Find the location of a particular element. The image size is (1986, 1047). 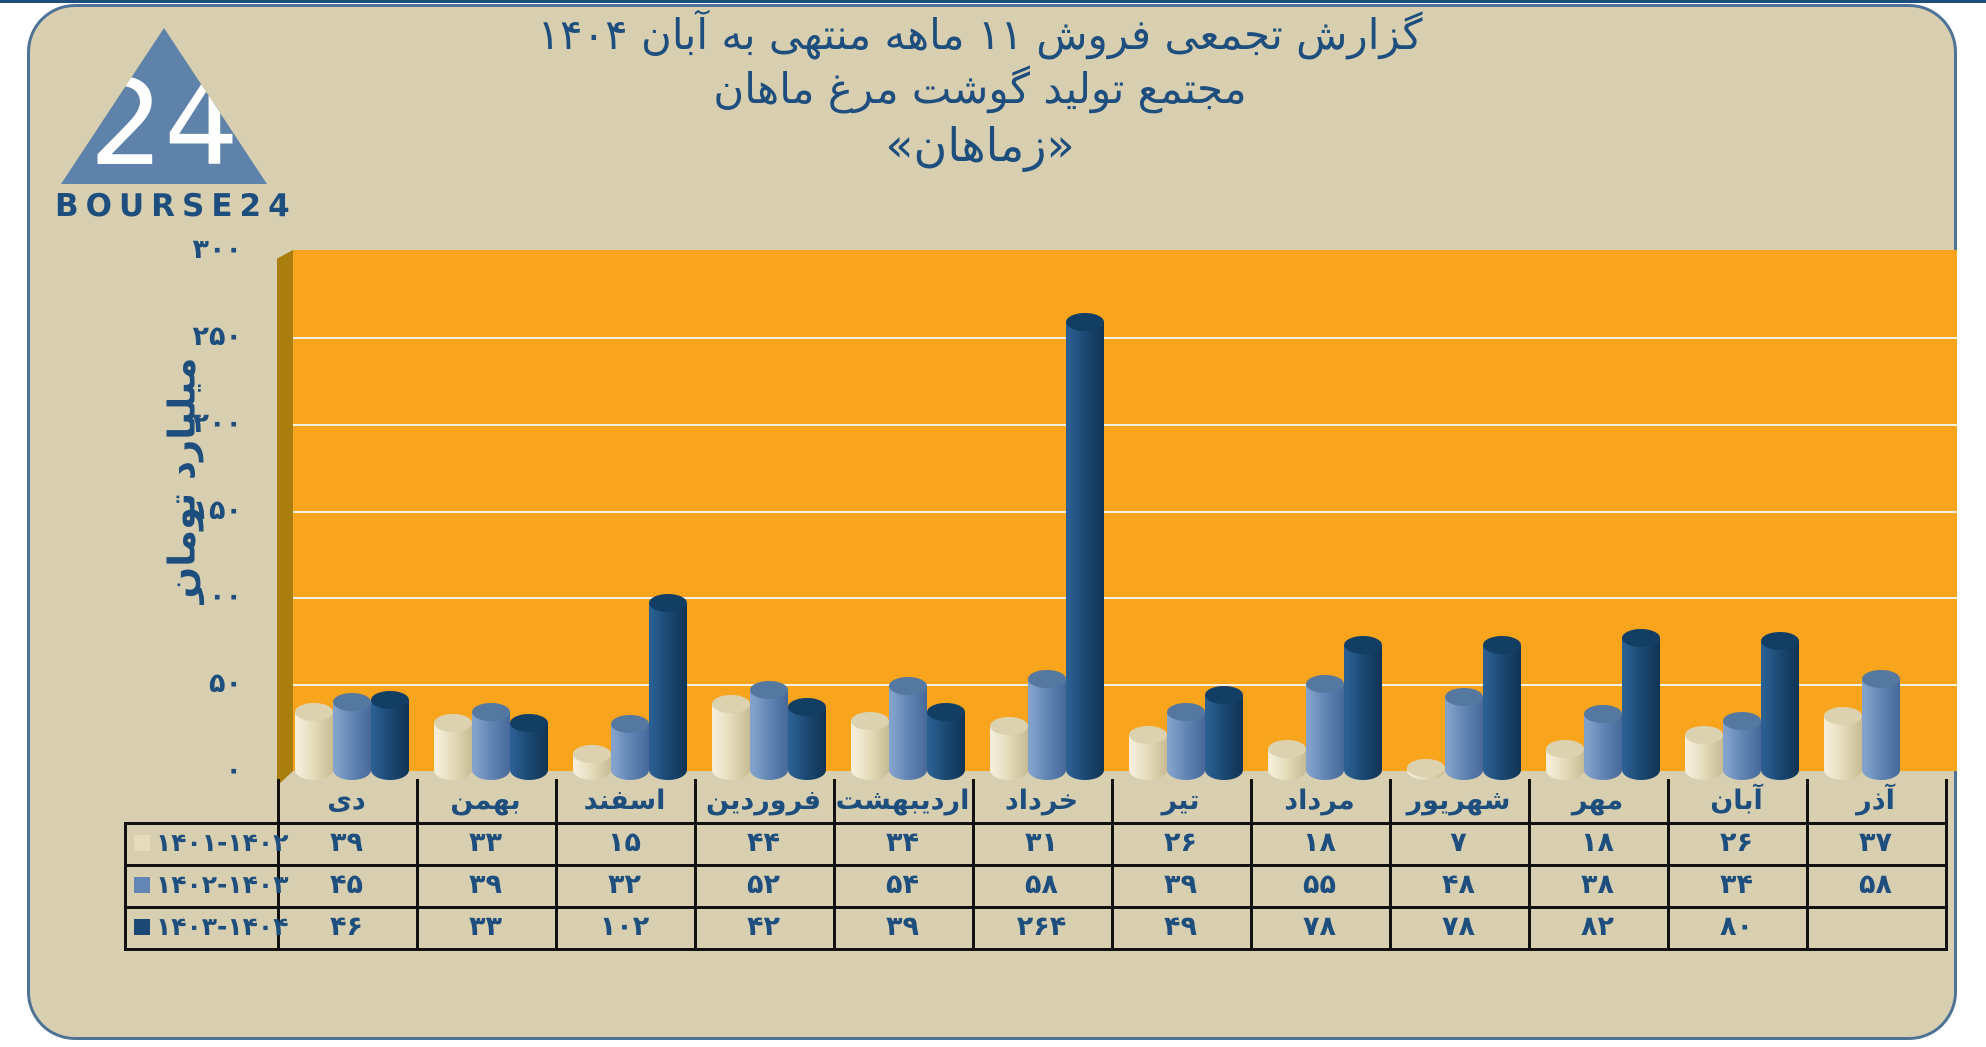

y-tick-label: ۱۰۰ is located at coordinates (217, 597).